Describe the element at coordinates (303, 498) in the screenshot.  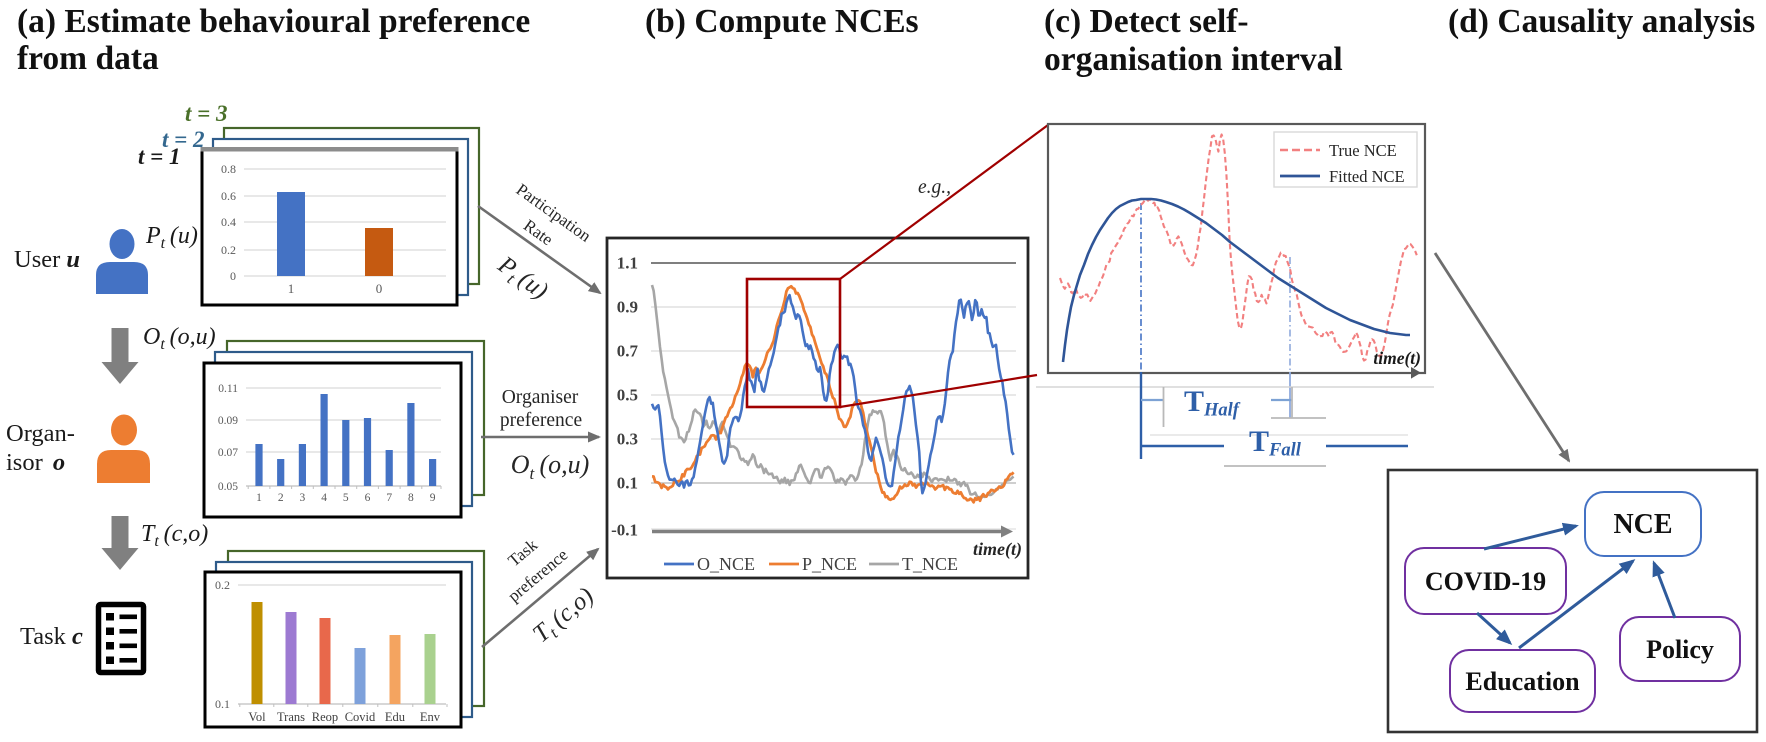
I see `svg-text: 3` at that location.